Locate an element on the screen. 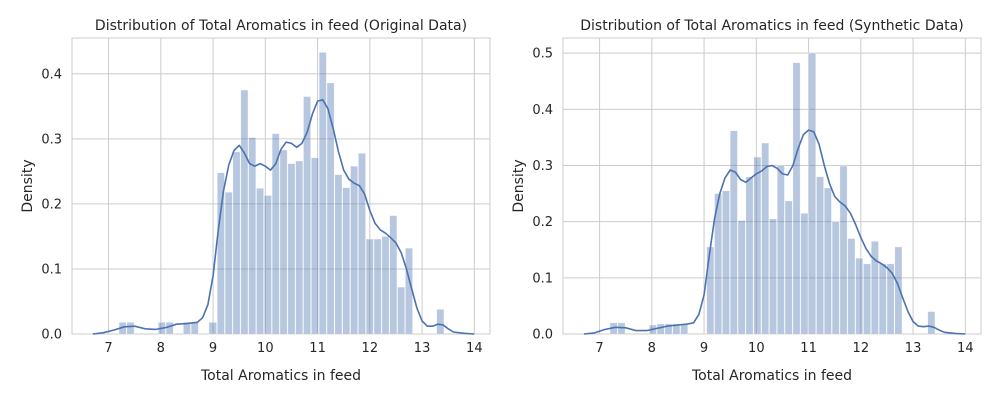 The image size is (1000, 400). x-tick-label: 7 is located at coordinates (108, 348).